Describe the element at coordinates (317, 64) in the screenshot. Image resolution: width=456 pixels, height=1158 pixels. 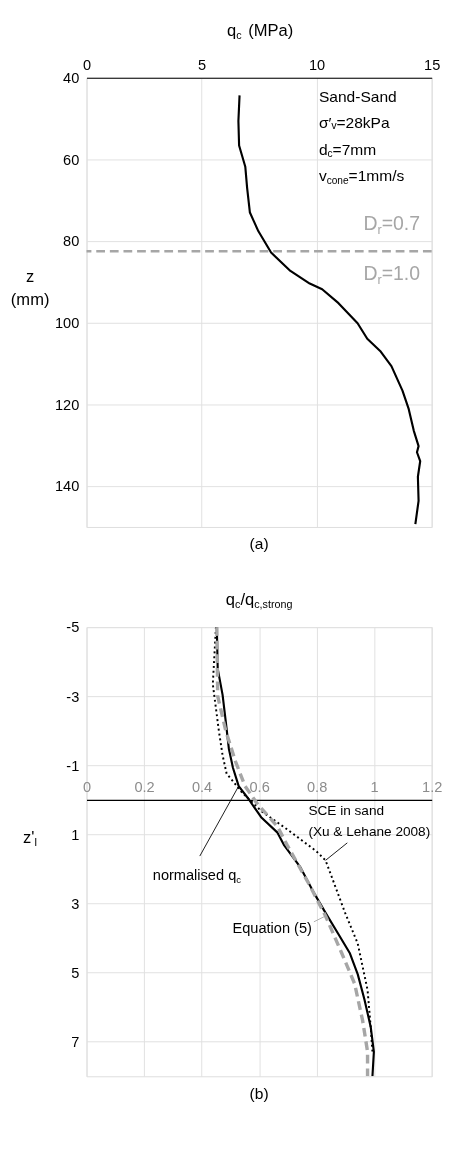
I see `x-tick-label: 10` at that location.